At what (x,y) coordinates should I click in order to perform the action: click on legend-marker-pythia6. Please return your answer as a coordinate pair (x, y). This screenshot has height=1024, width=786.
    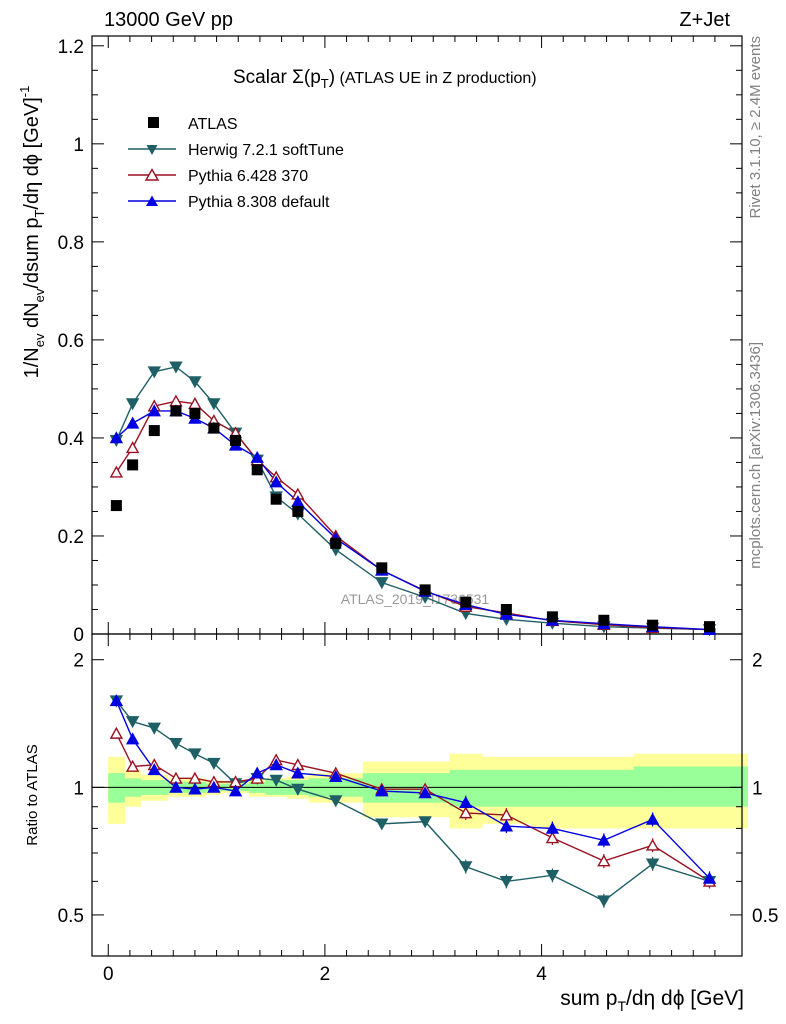
    Looking at the image, I should click on (152, 174).